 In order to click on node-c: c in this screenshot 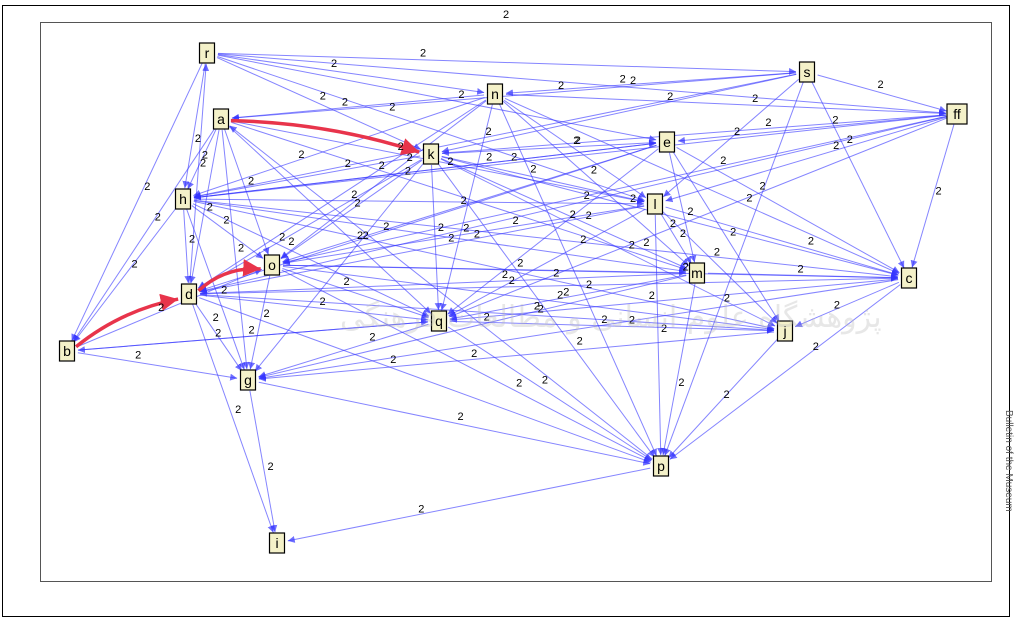, I will do `click(909, 278)`.